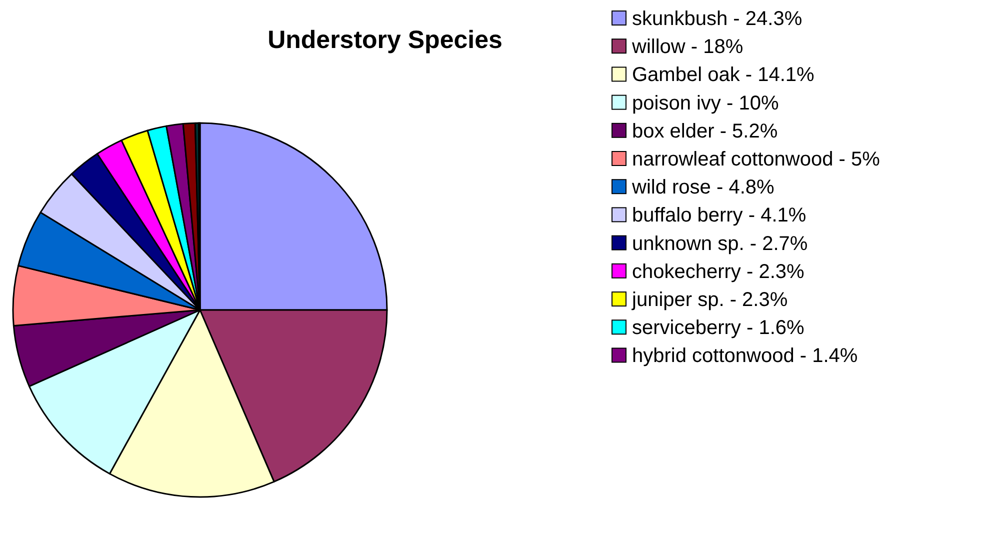 This screenshot has width=988, height=537. Describe the element at coordinates (723, 75) in the screenshot. I see `legend-label: Gambel oak - 14.1%` at that location.